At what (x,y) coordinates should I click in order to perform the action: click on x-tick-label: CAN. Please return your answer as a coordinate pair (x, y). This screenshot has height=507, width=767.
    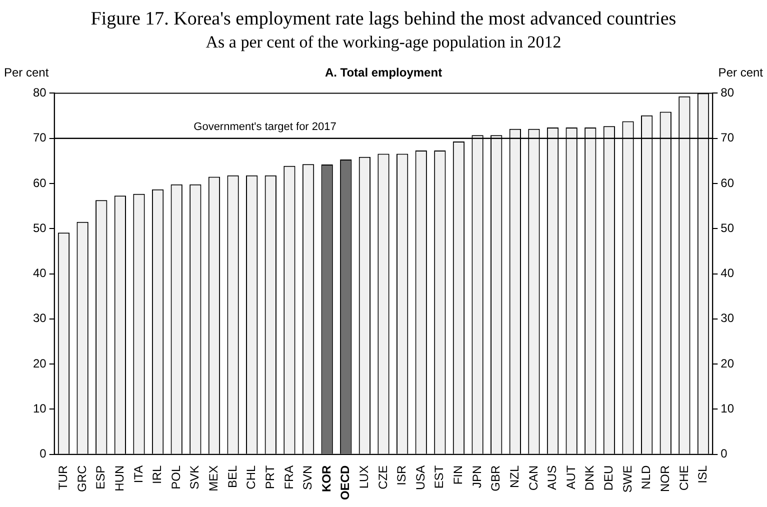
    Looking at the image, I should click on (533, 478).